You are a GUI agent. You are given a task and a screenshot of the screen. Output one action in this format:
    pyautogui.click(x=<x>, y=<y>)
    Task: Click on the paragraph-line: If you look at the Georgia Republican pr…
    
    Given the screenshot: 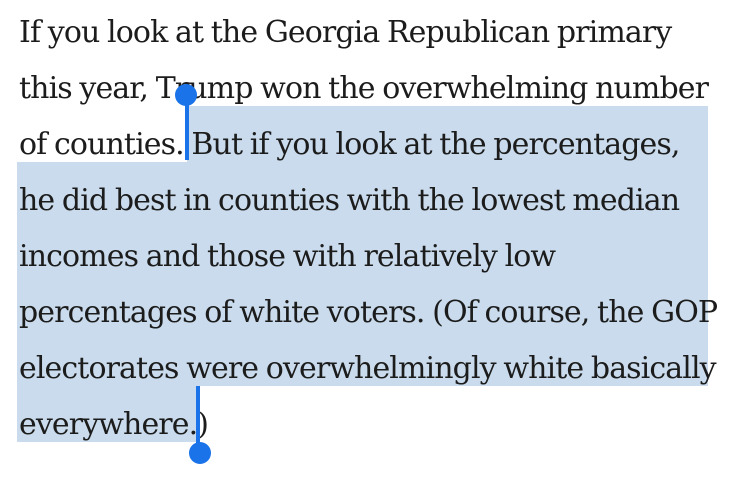 What is the action you would take?
    pyautogui.click(x=345, y=32)
    